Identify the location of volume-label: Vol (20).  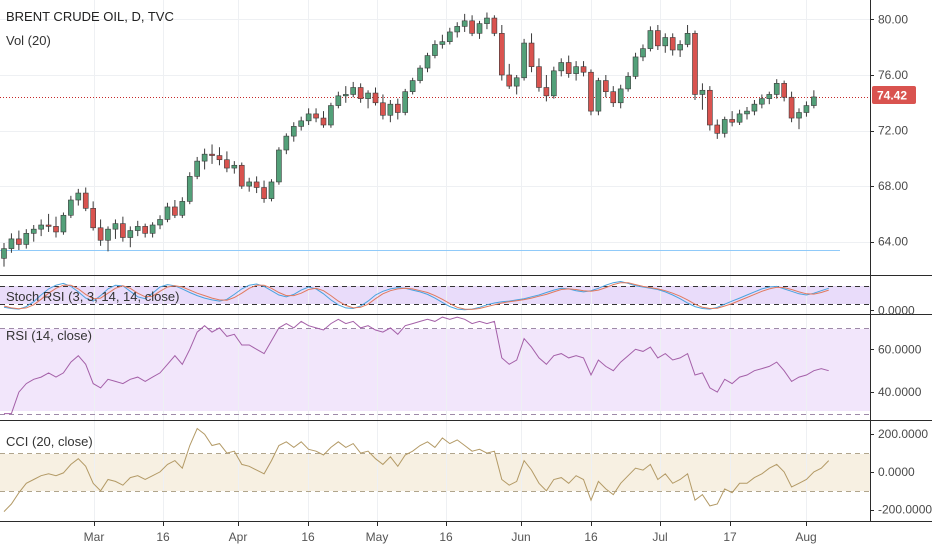
(28, 40).